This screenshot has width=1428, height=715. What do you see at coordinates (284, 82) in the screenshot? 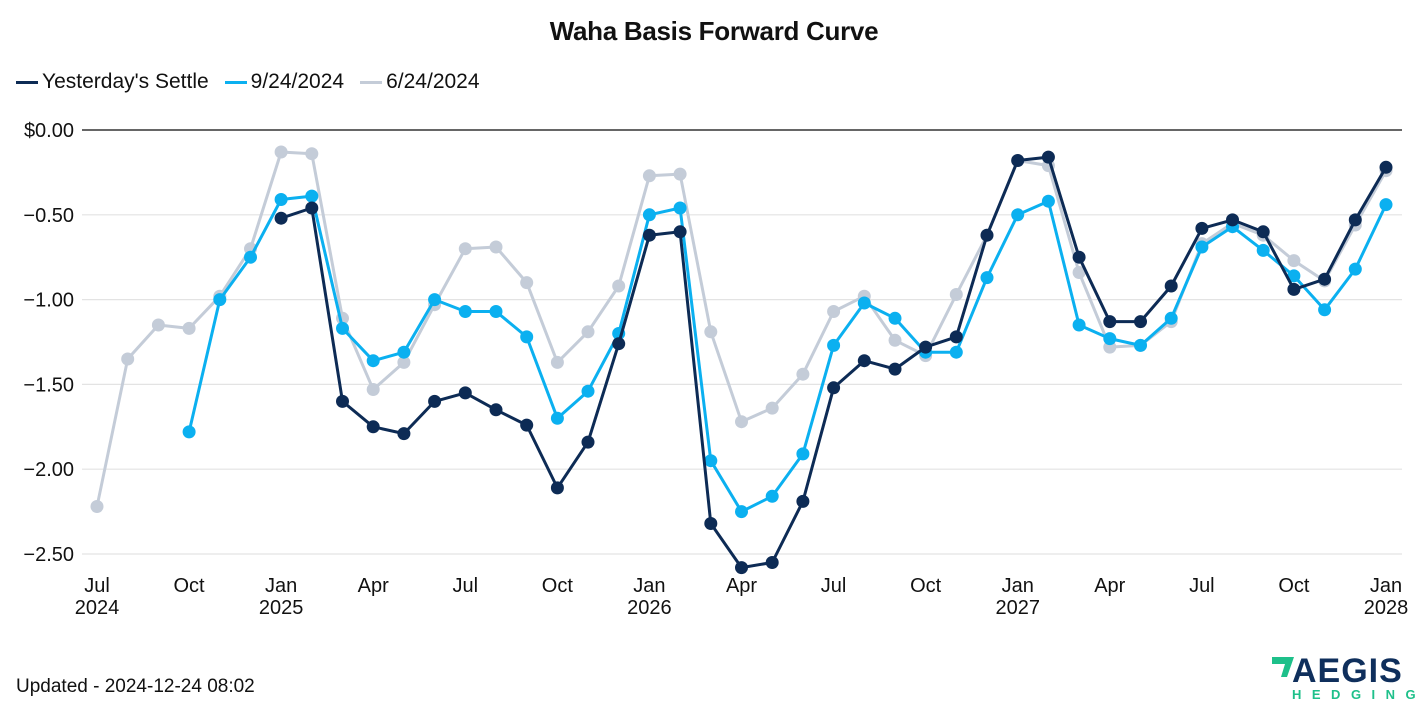
I see `legend-item-9-24-2024: 9/24/2024` at bounding box center [284, 82].